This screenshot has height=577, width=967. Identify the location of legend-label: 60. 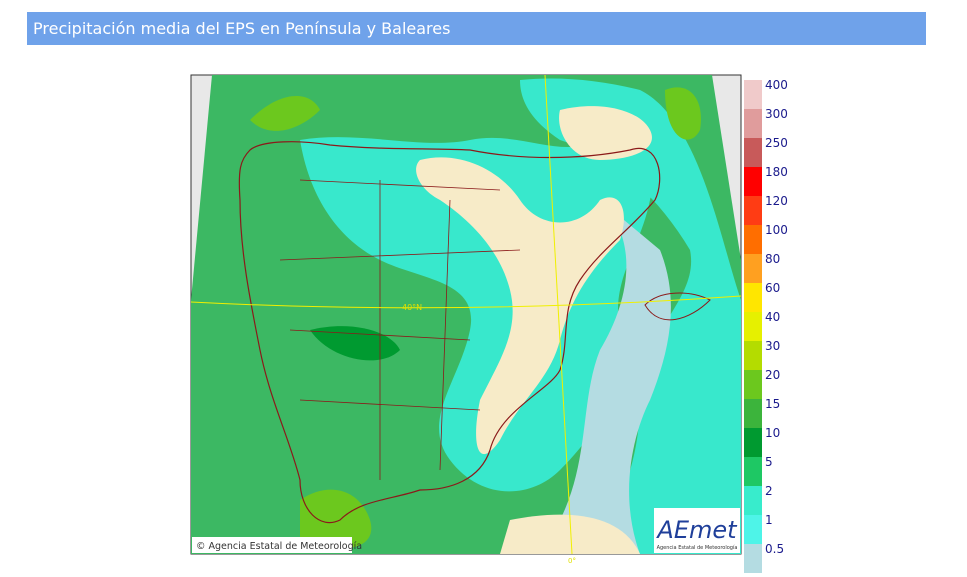
(772, 288).